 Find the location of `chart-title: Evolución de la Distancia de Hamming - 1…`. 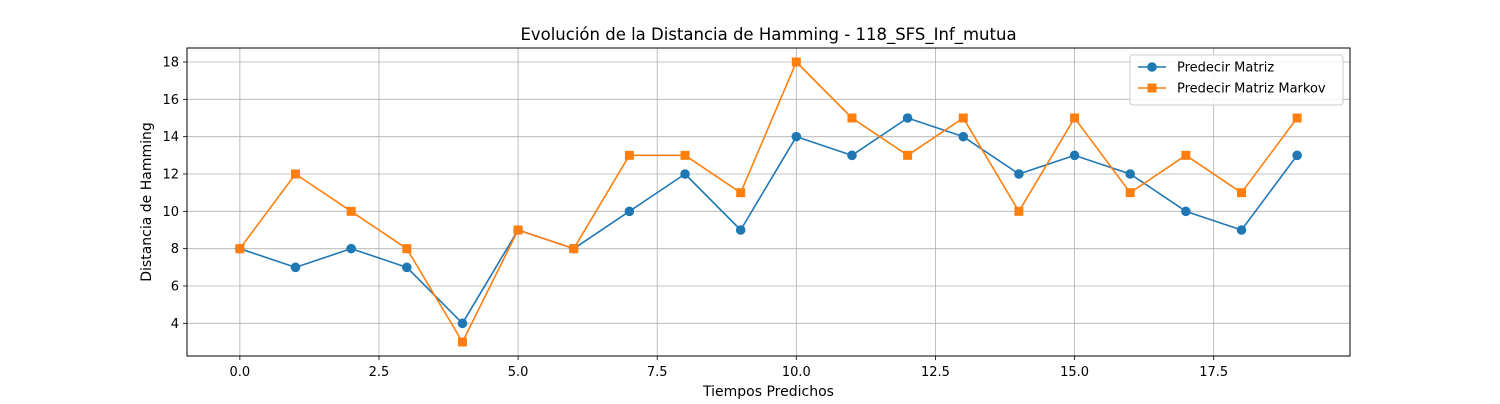

chart-title: Evolución de la Distancia de Hamming - 1… is located at coordinates (768, 35).